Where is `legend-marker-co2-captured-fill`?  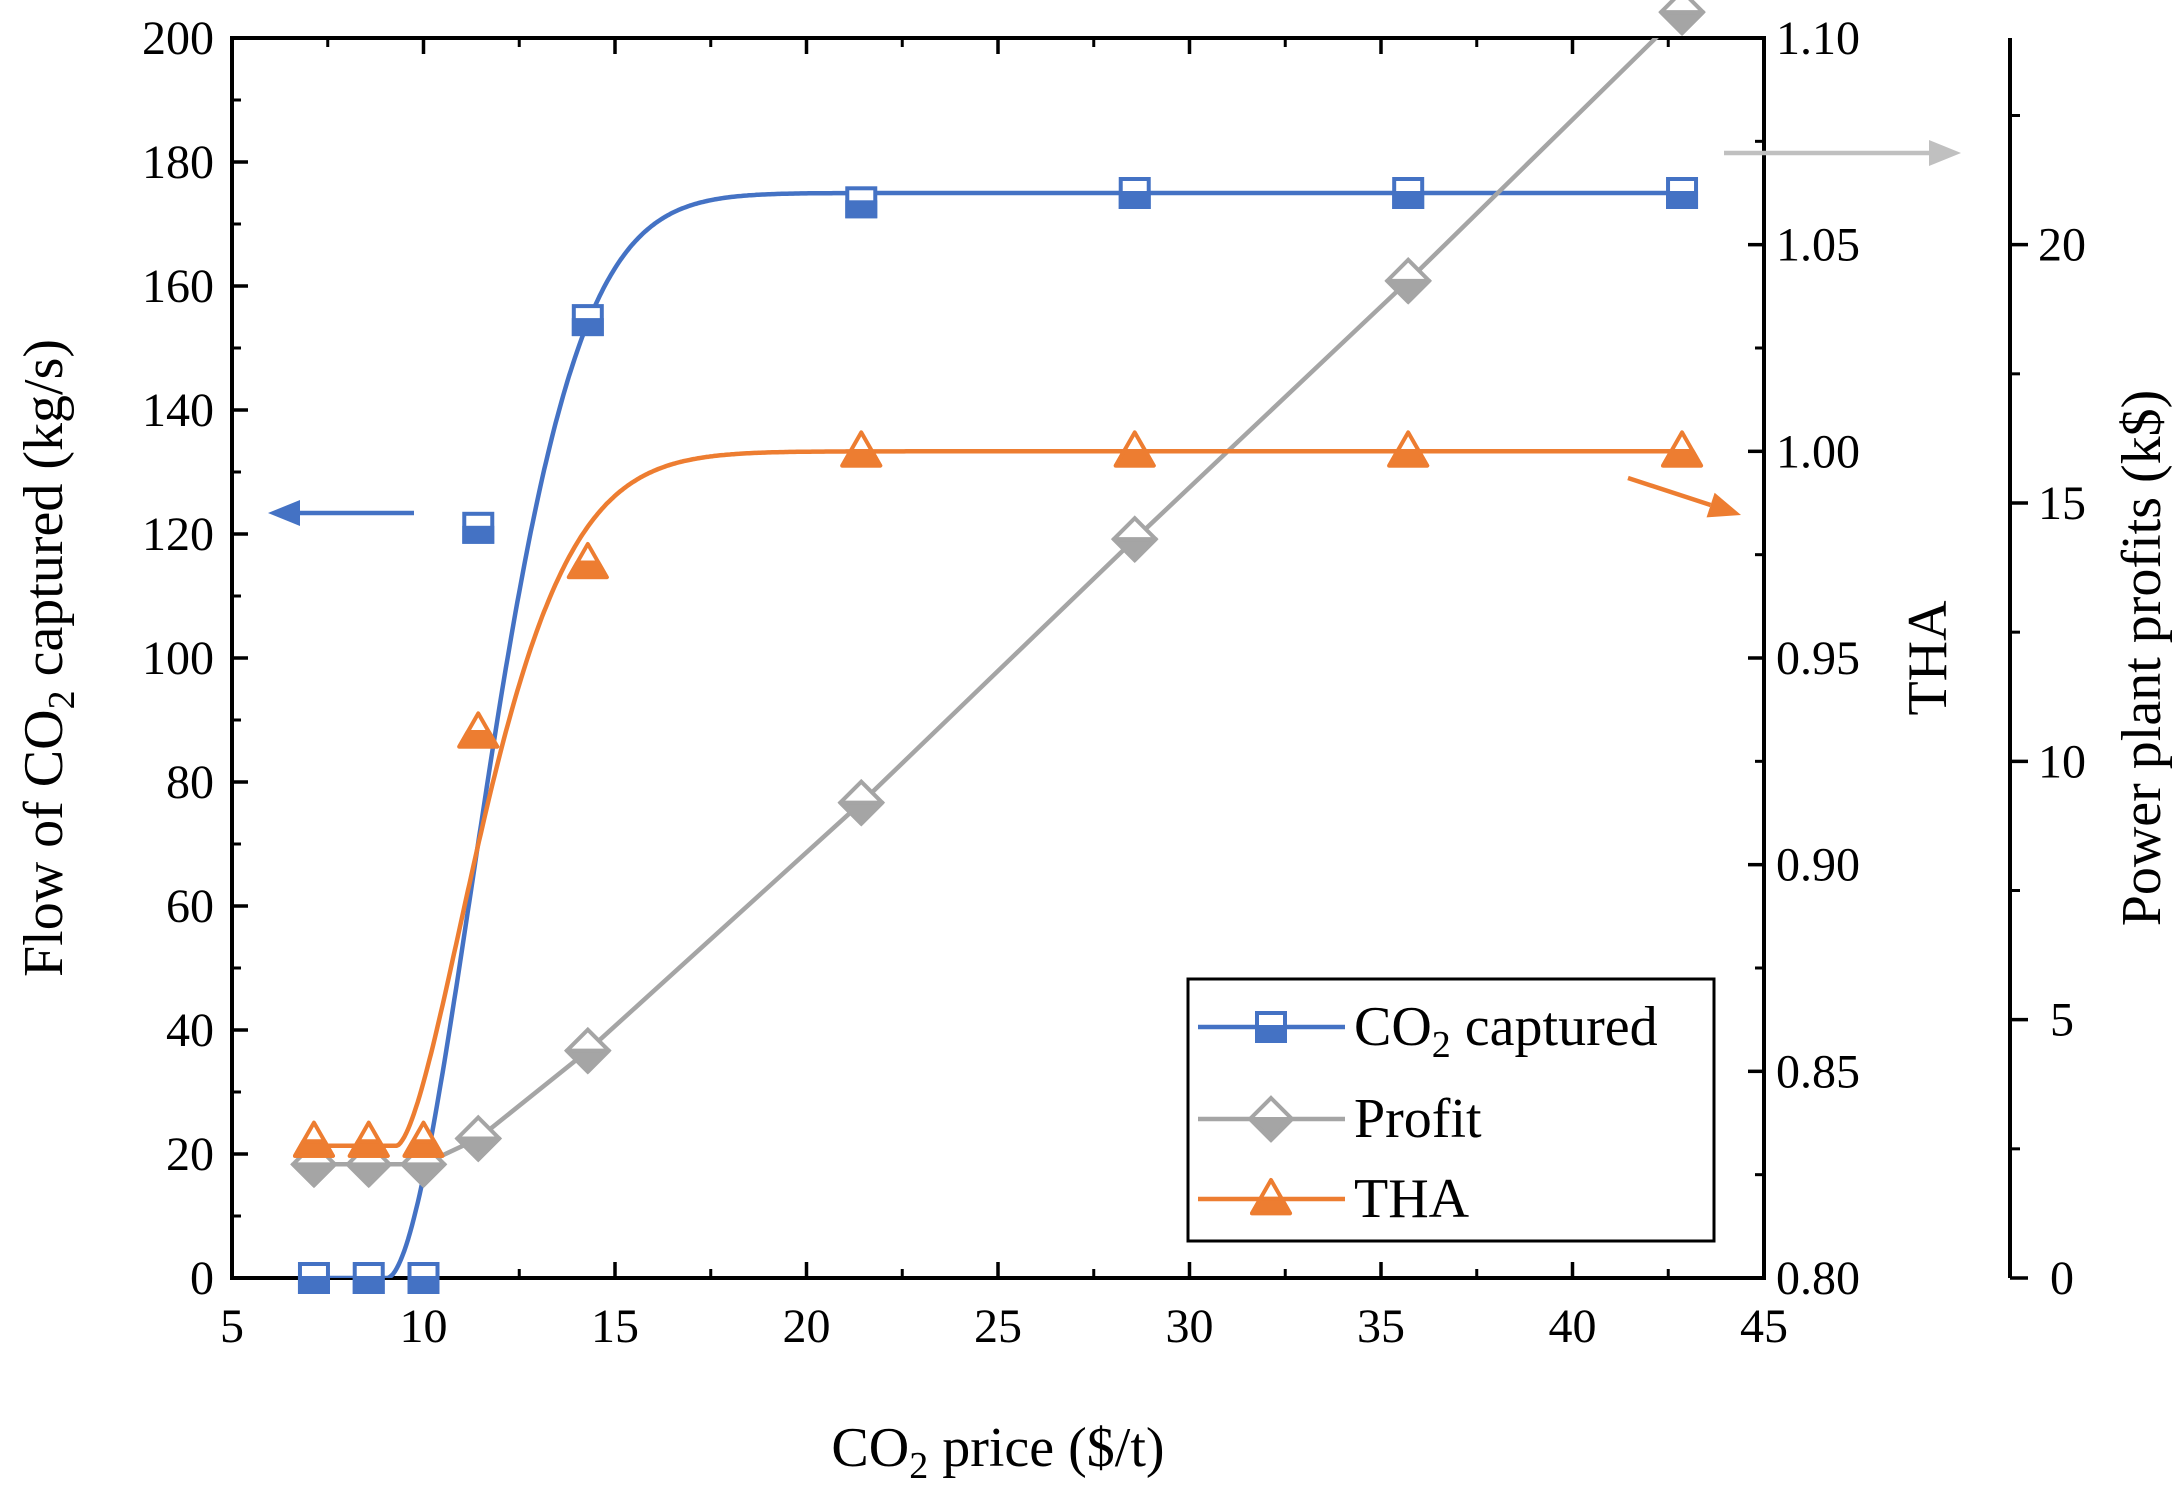 legend-marker-co2-captured-fill is located at coordinates (1271, 1034).